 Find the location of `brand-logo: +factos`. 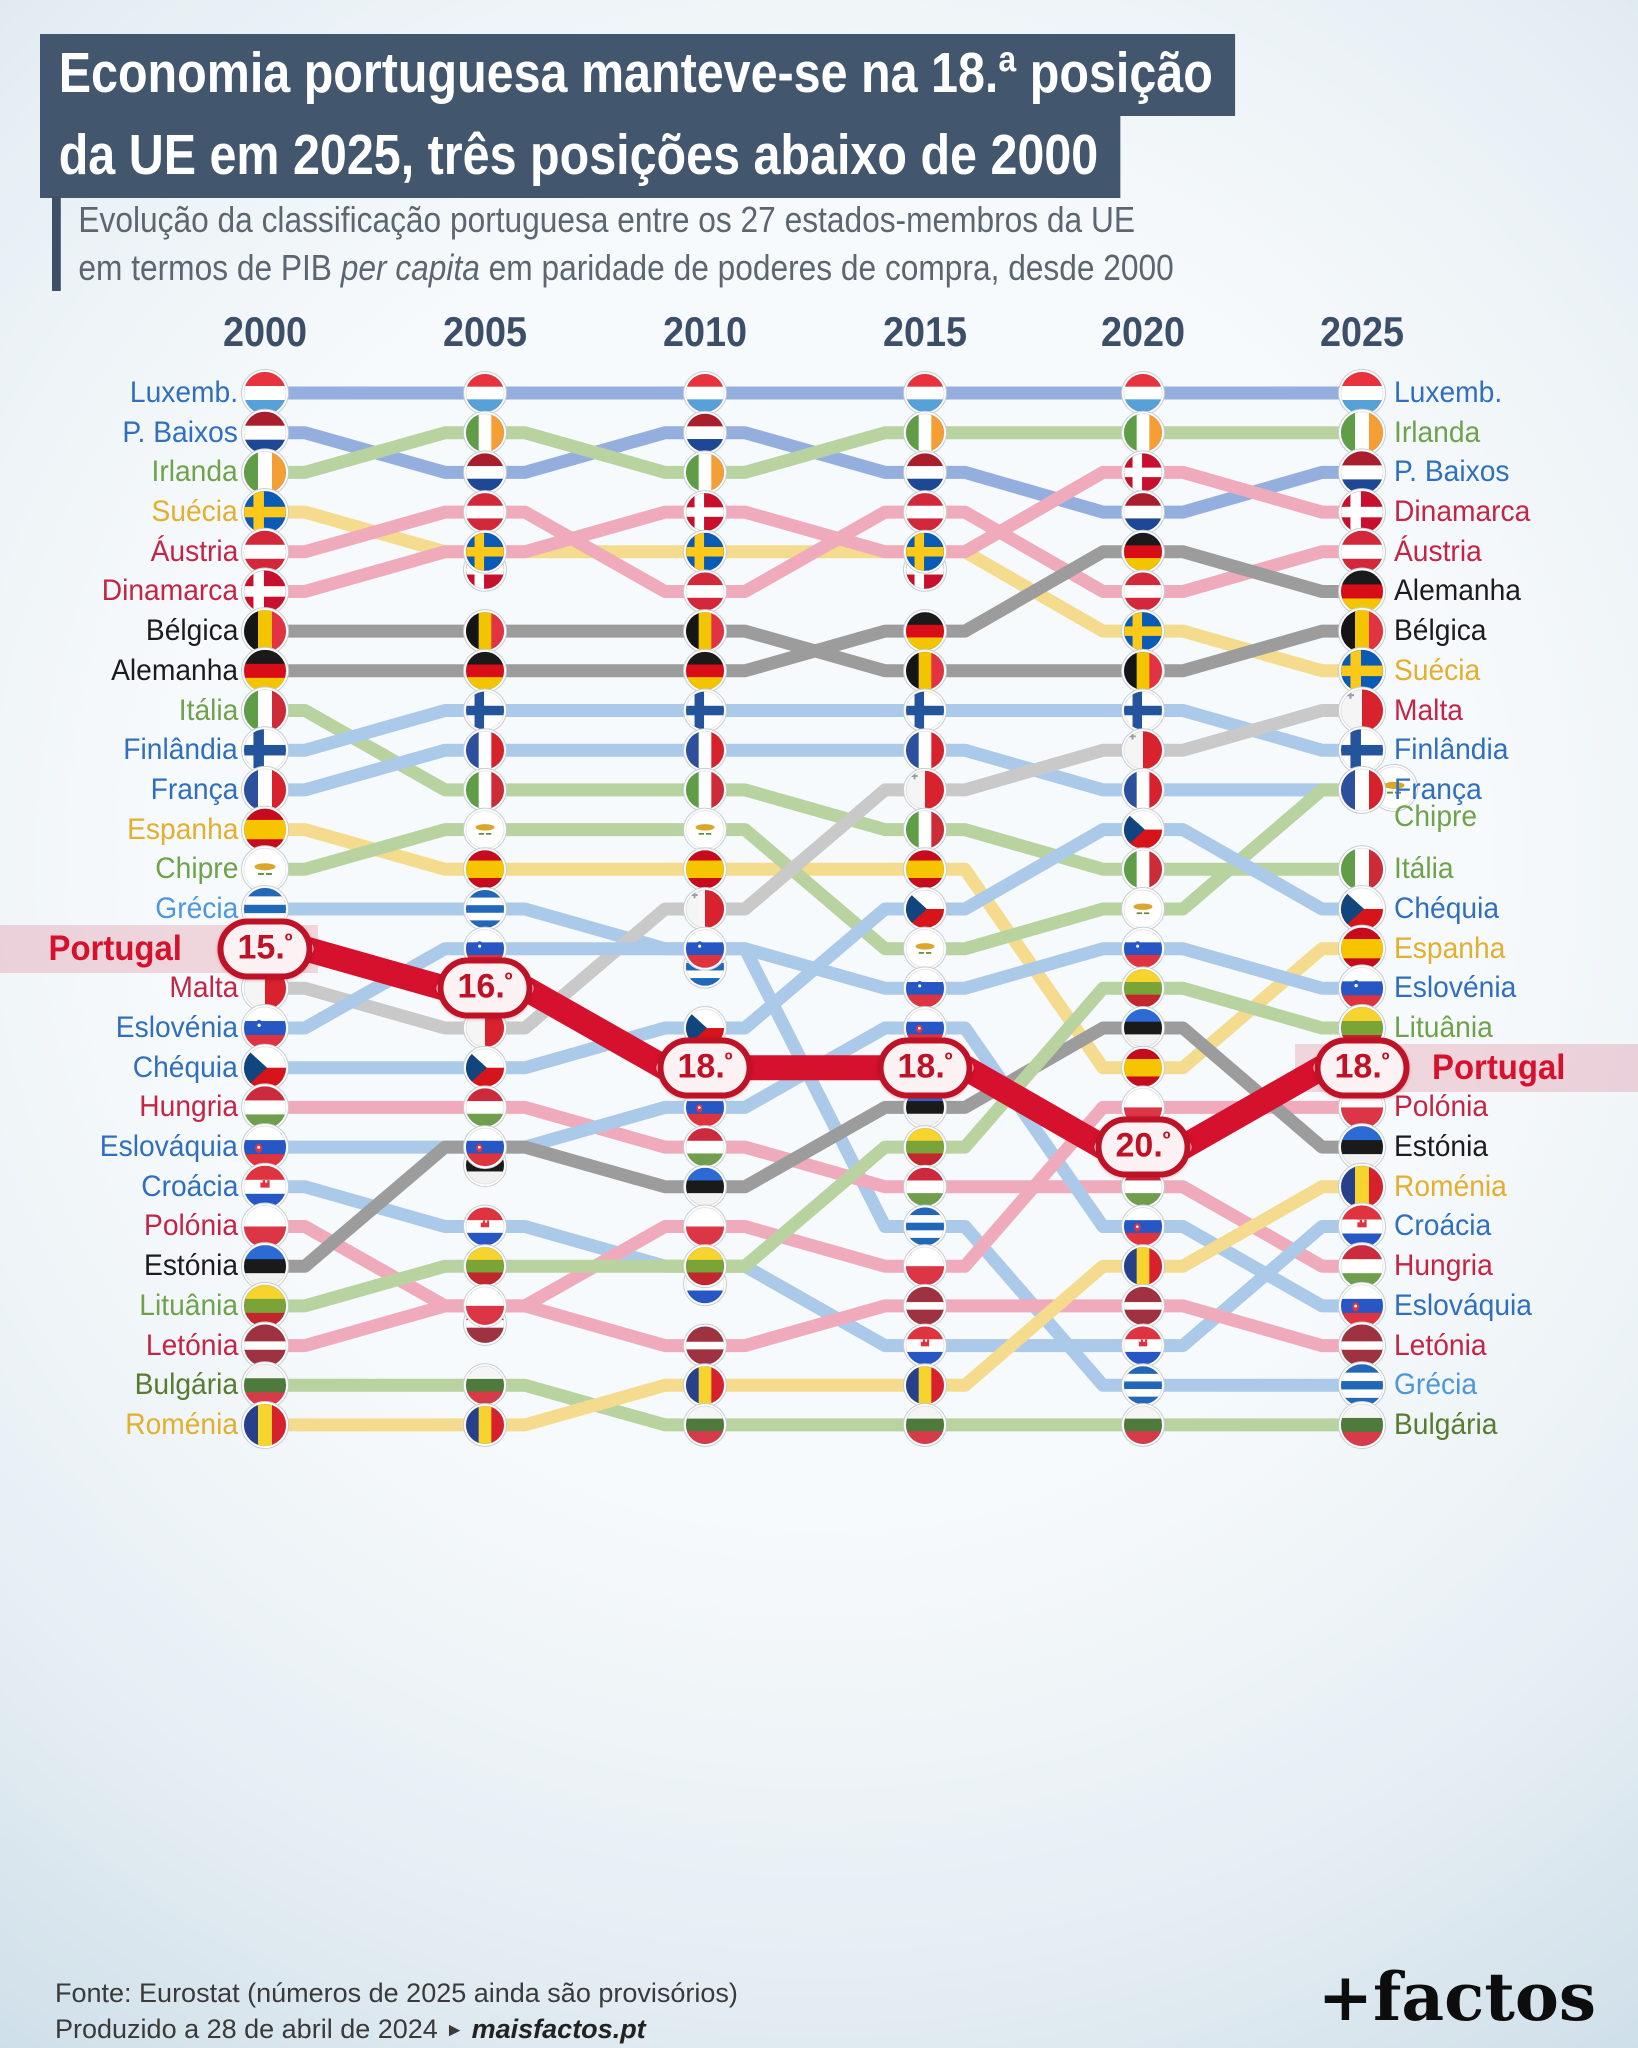

brand-logo: +factos is located at coordinates (1456, 1997).